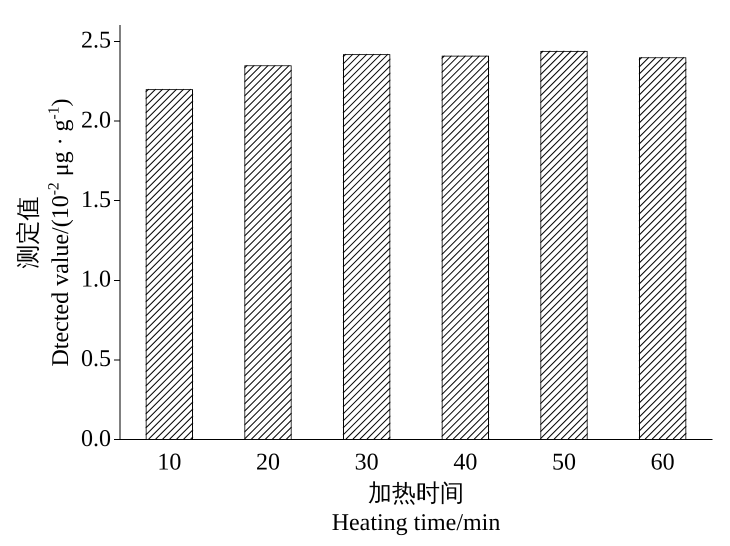  What do you see at coordinates (96, 359) in the screenshot?
I see `y-tick-label: 0.5` at bounding box center [96, 359].